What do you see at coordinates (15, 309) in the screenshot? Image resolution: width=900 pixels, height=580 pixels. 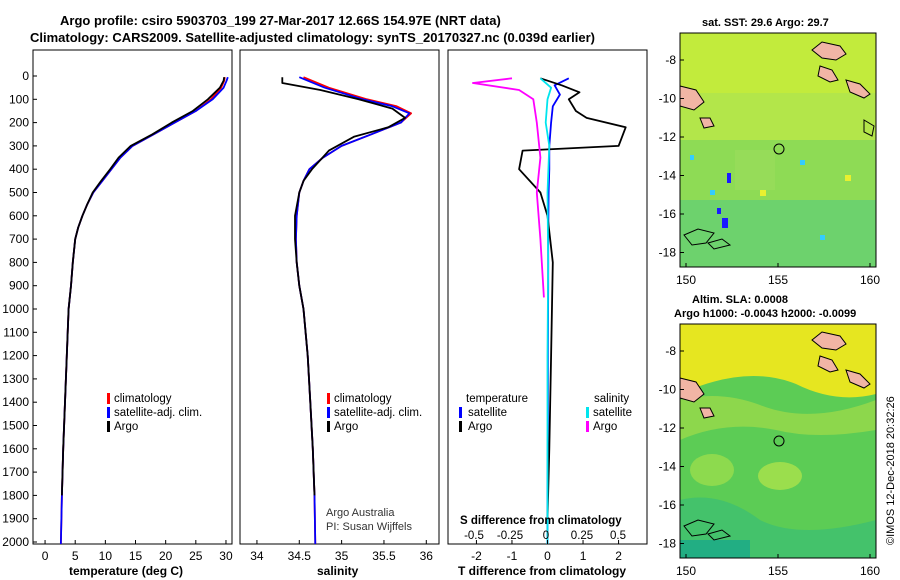 I see `depth-tick-label: 1000` at bounding box center [15, 309].